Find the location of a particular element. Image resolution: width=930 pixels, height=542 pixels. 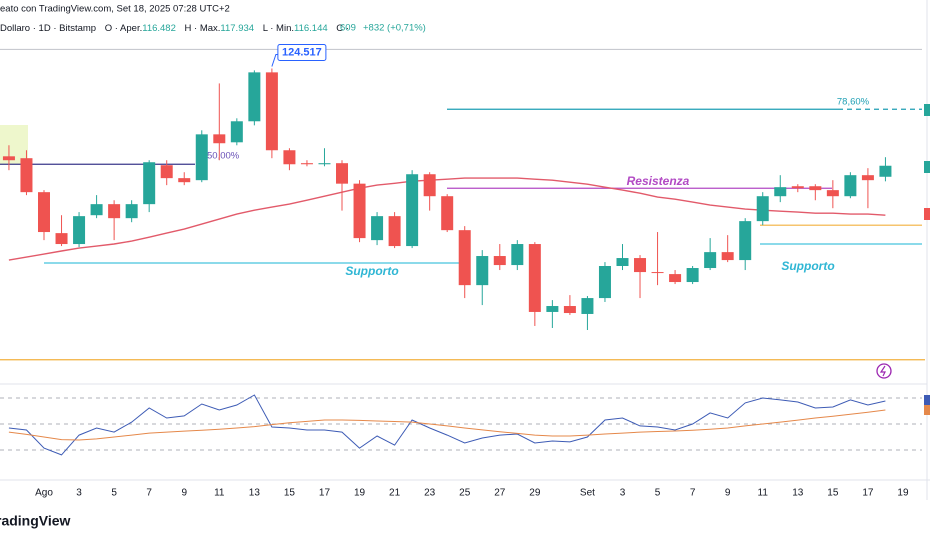

high-value: 117.934 is located at coordinates (237, 28).